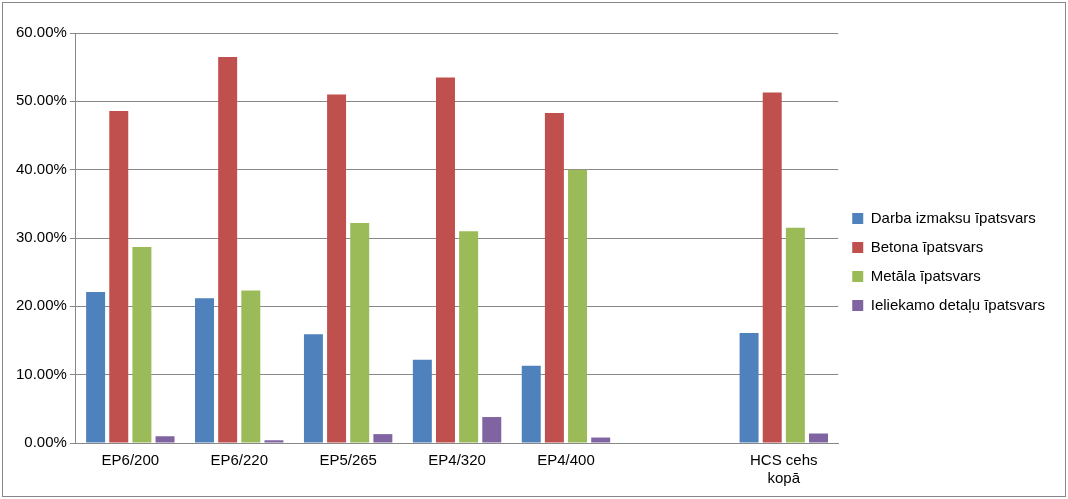  What do you see at coordinates (927, 246) in the screenshot?
I see `legend-label: Betona īpatsvars` at bounding box center [927, 246].